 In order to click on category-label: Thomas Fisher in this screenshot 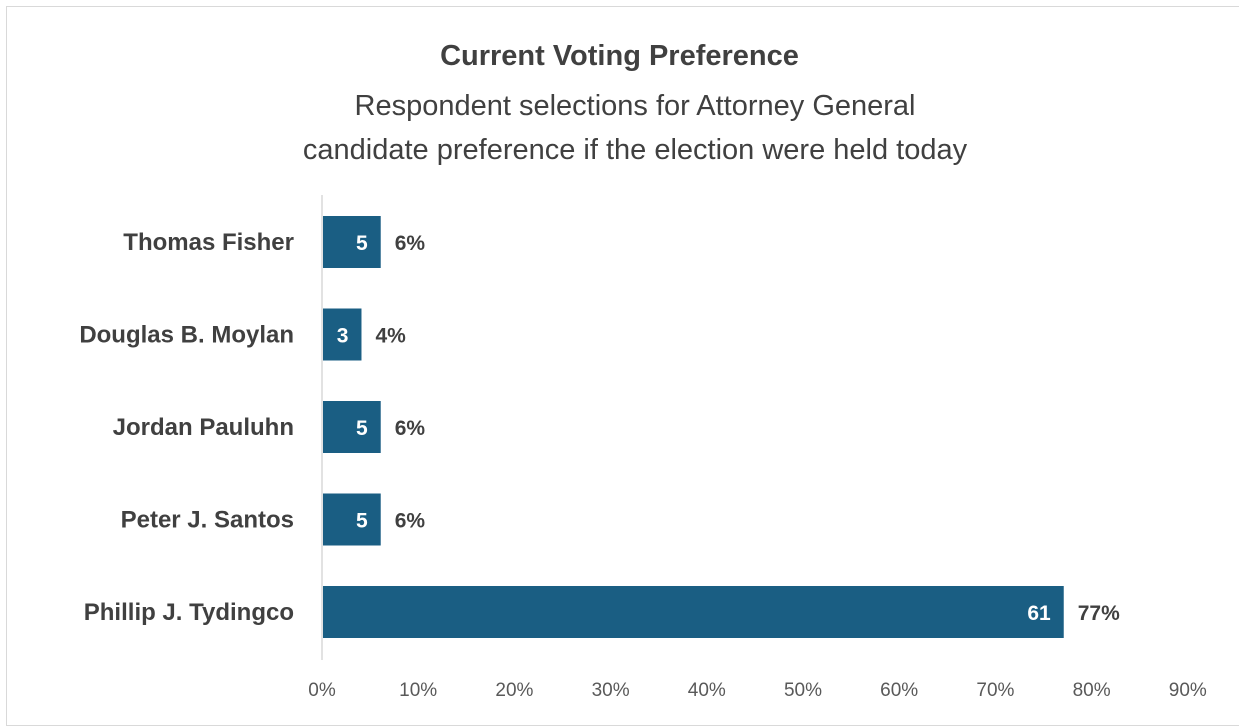, I will do `click(208, 242)`.